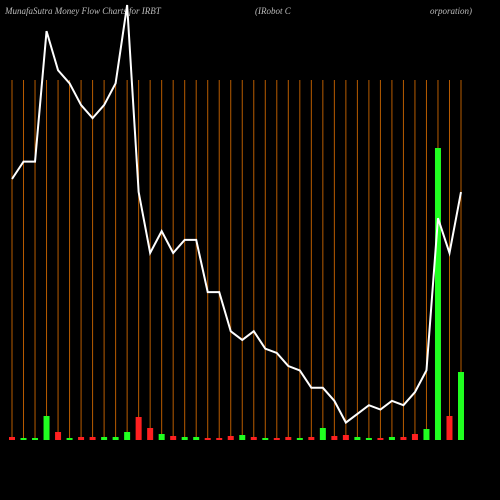  What do you see at coordinates (451, 11) in the screenshot?
I see `chart-title: orporation)` at bounding box center [451, 11].